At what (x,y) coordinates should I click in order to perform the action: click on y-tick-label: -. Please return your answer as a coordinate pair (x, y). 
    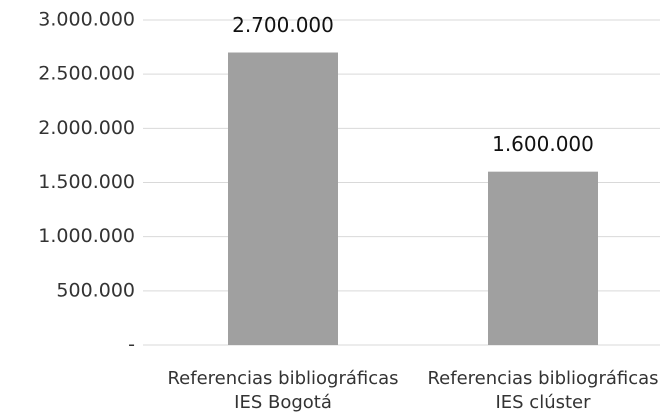
    Looking at the image, I should click on (131, 345).